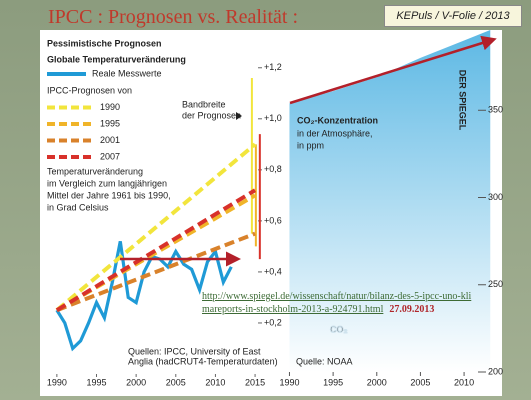 The height and width of the screenshot is (400, 531). Describe the element at coordinates (104, 43) in the screenshot. I see `chart-title: Pessimistische Prognosen` at that location.